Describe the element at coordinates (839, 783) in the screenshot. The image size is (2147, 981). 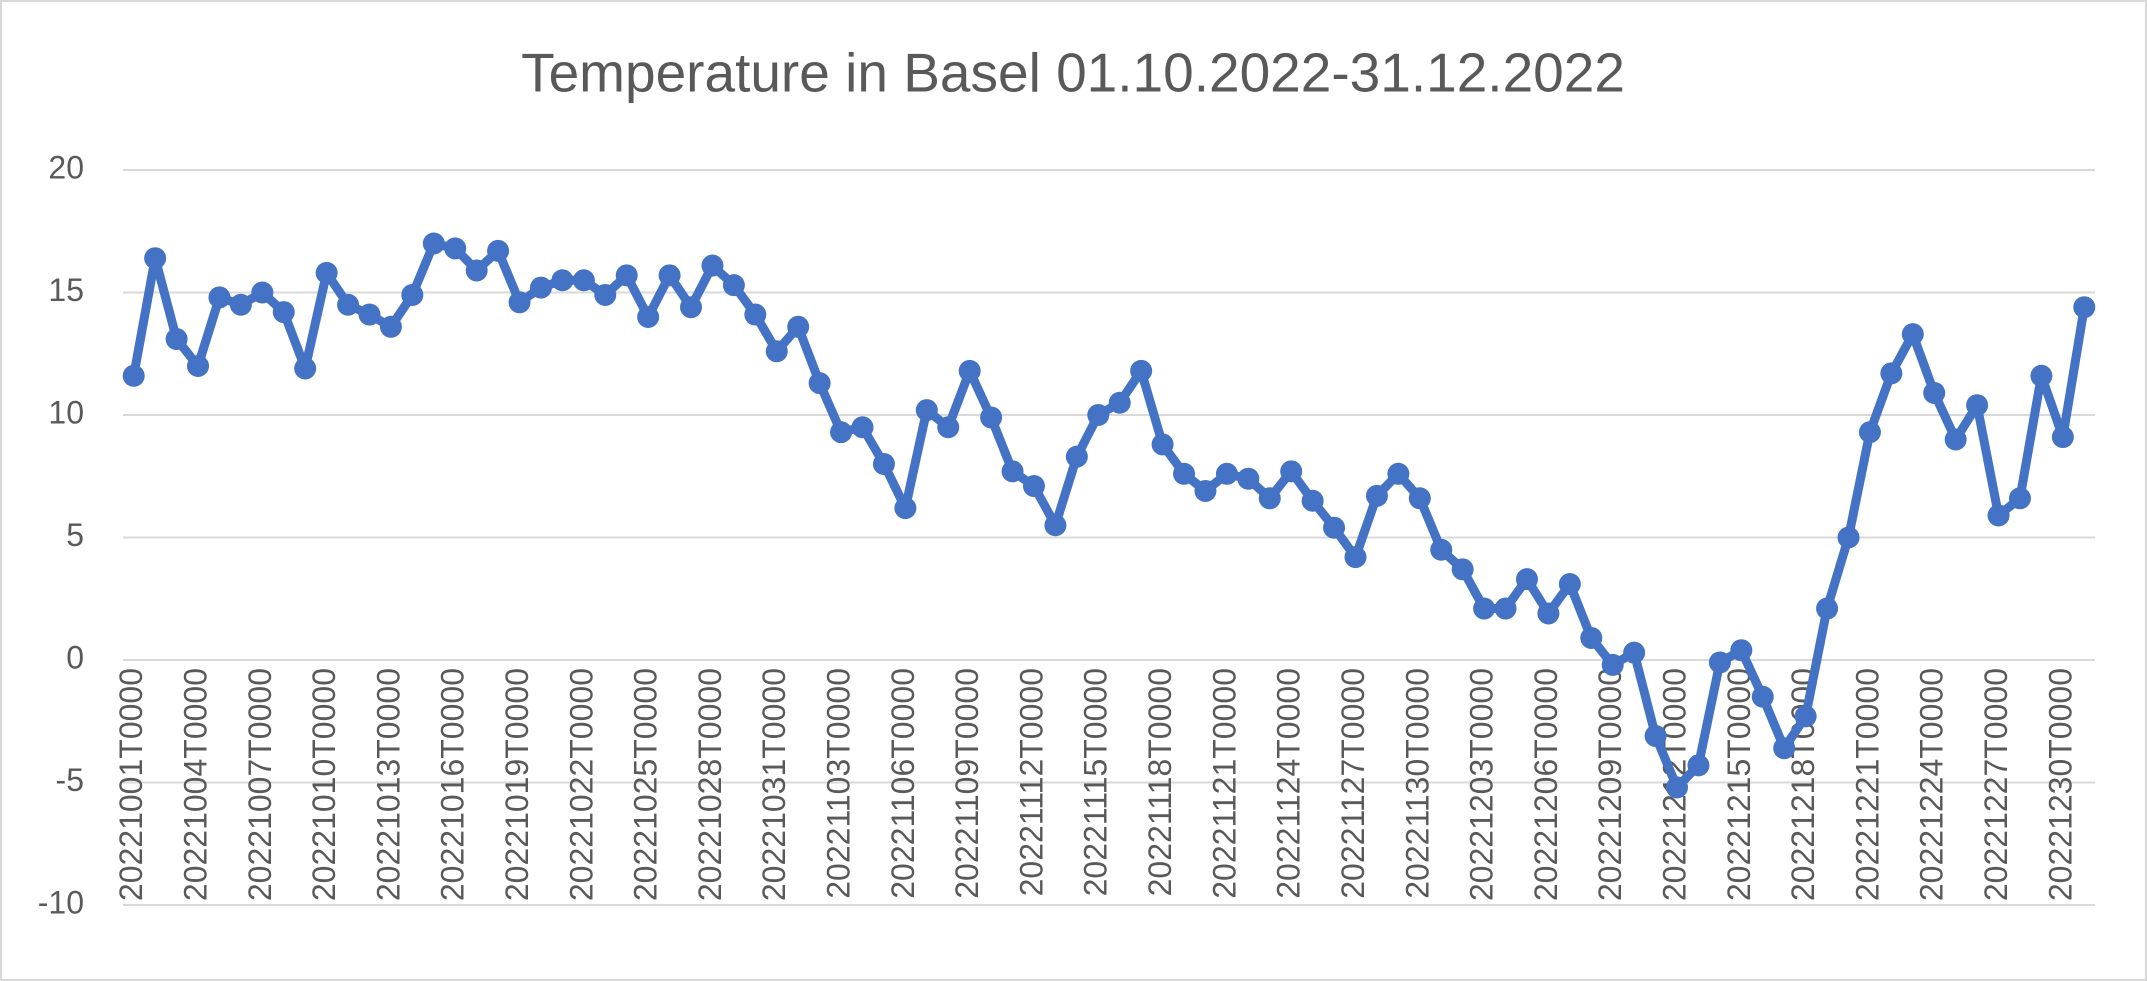
I see `x-tick-label: 20221103T0000` at that location.